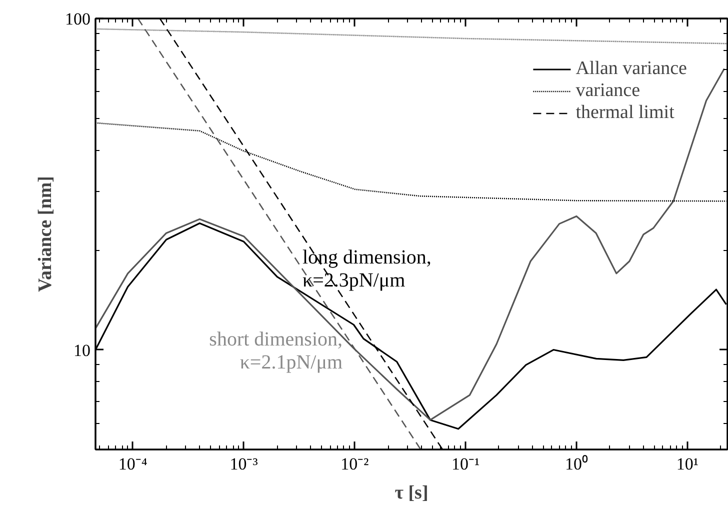 The height and width of the screenshot is (517, 728). Describe the element at coordinates (276, 351) in the screenshot. I see `annotation: short dimension, κ=2.1pN/μm` at that location.